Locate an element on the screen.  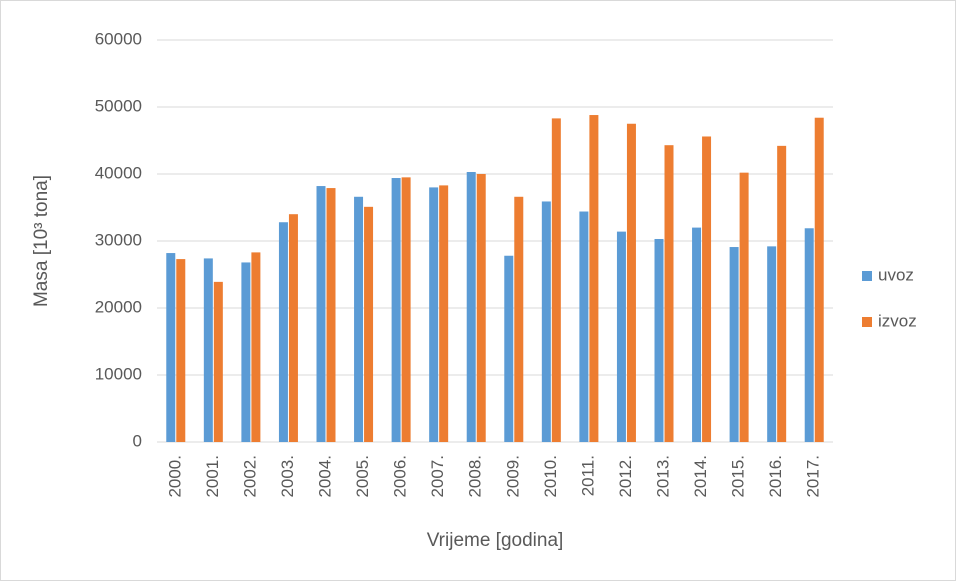
legend-label: izvoz is located at coordinates (897, 320).